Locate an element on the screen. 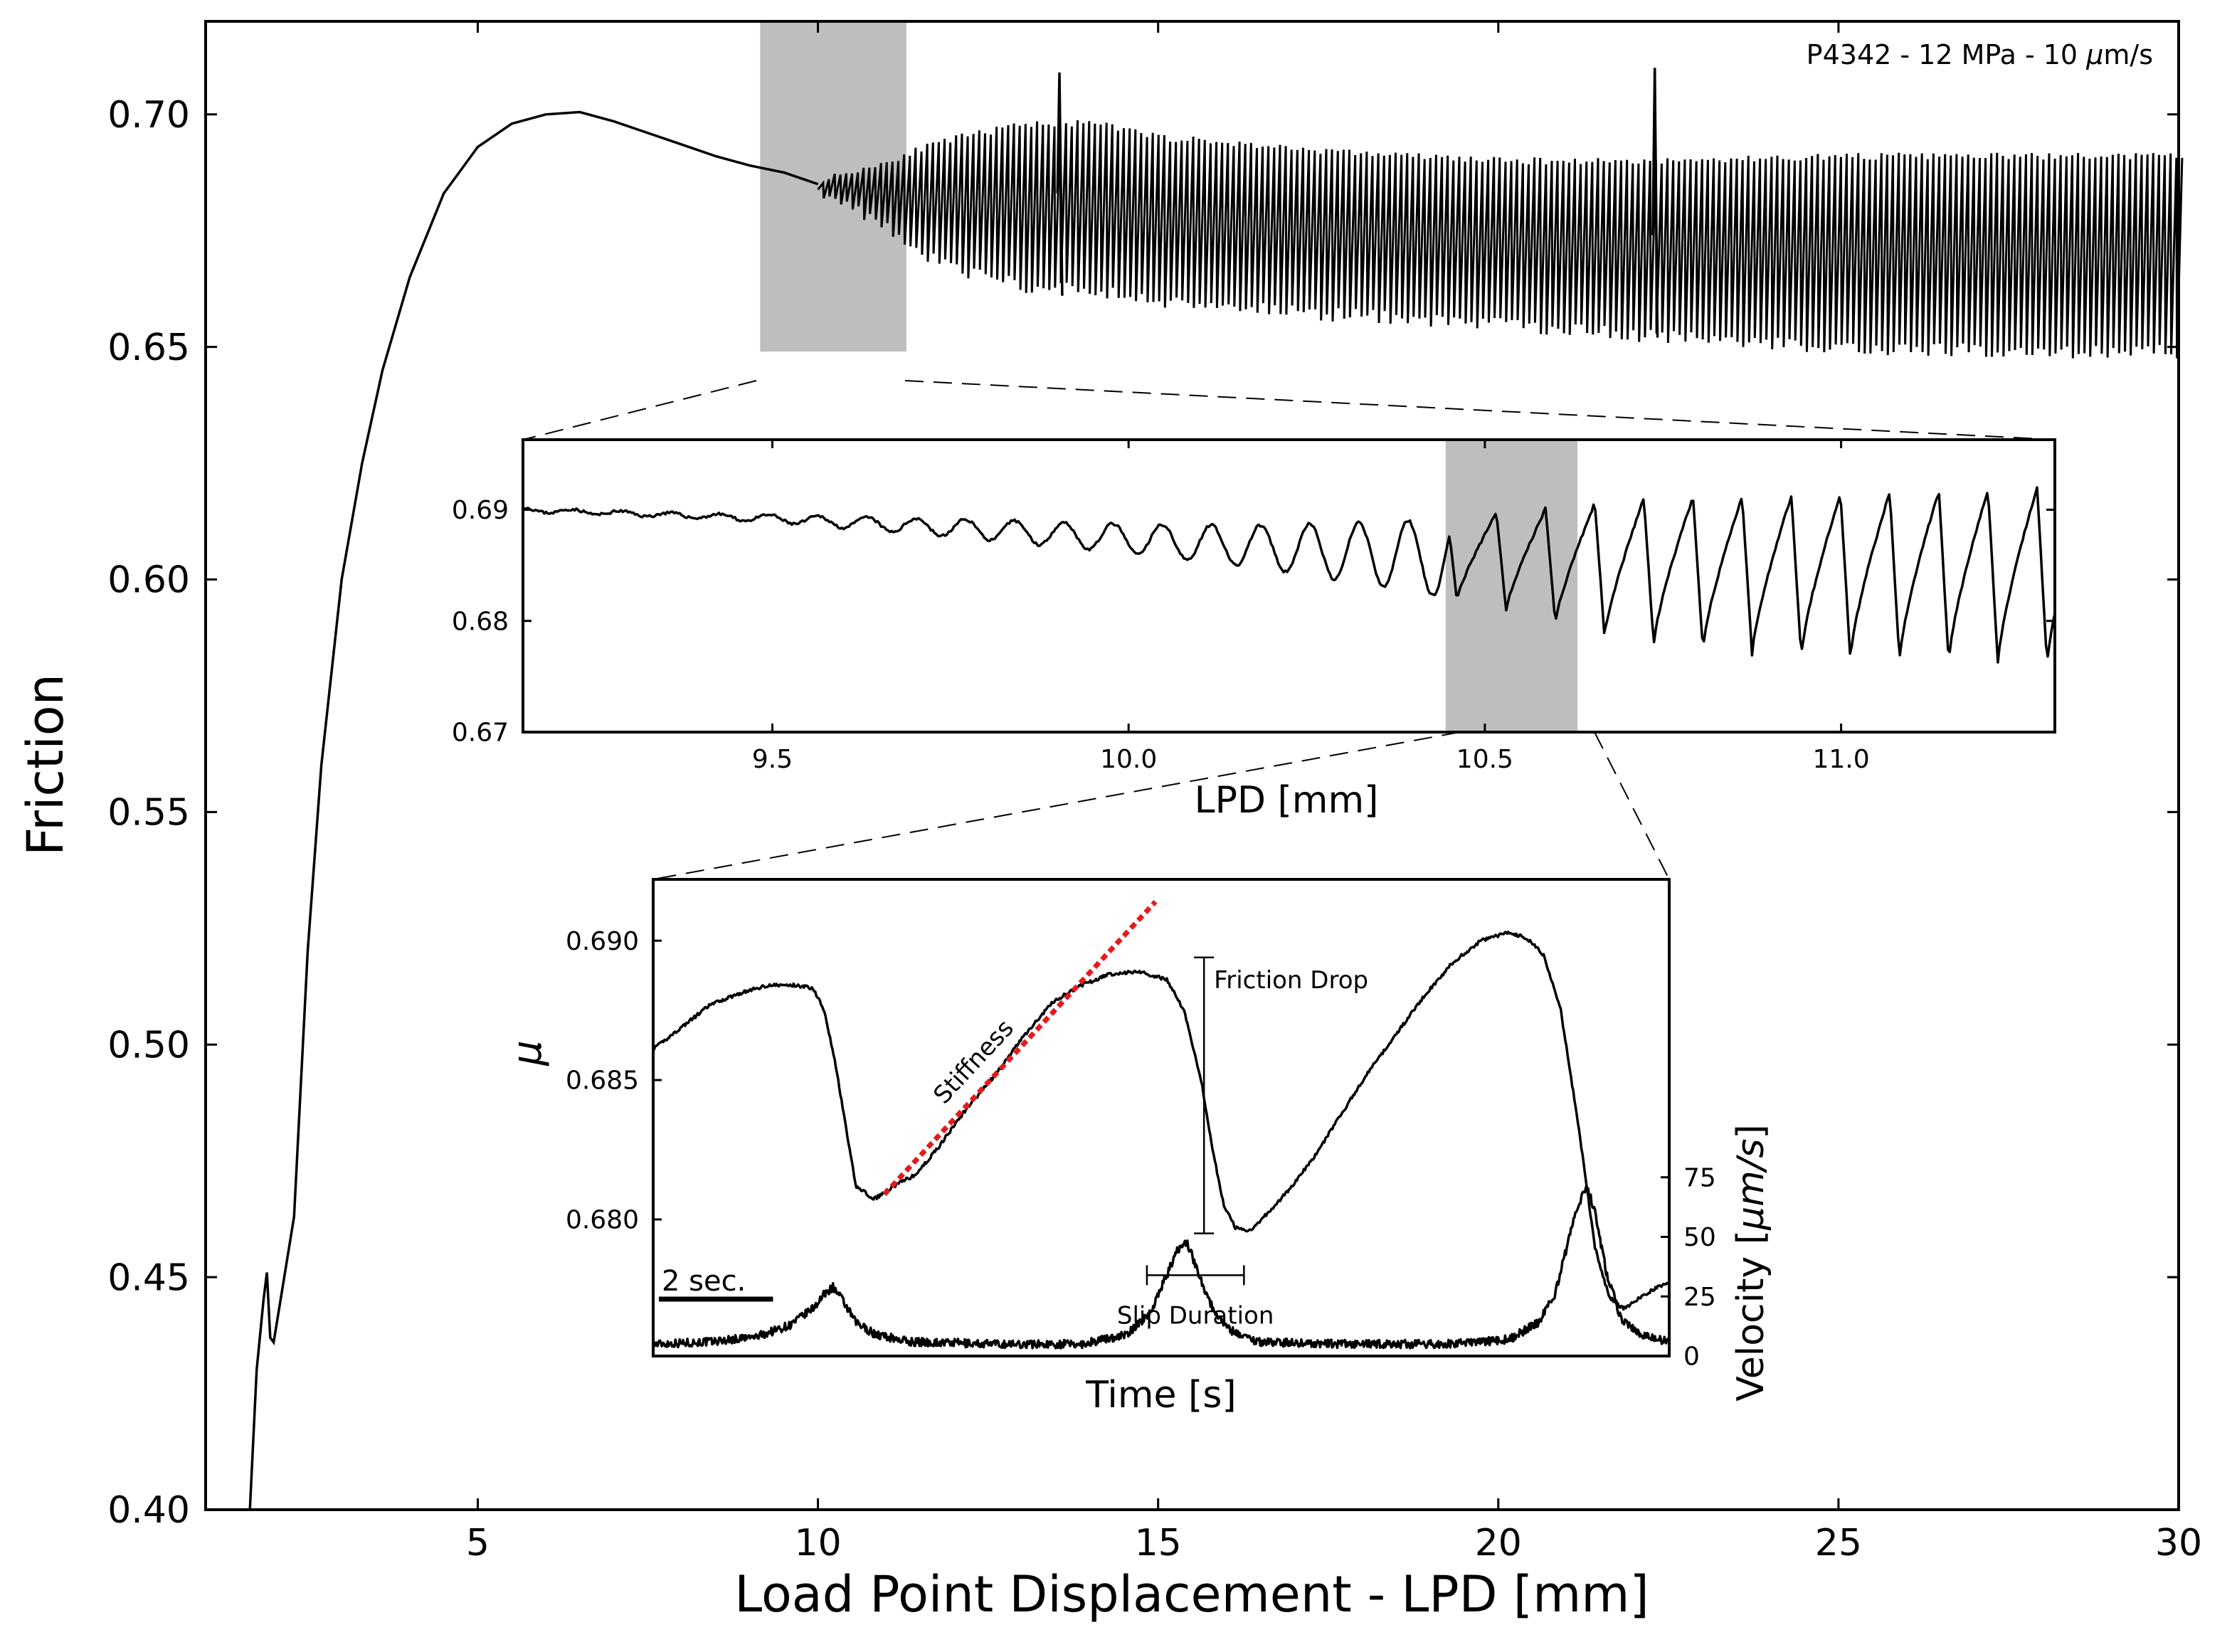 This screenshot has width=2237, height=1652. lpd-inset-friction-curve is located at coordinates (1289, 575).